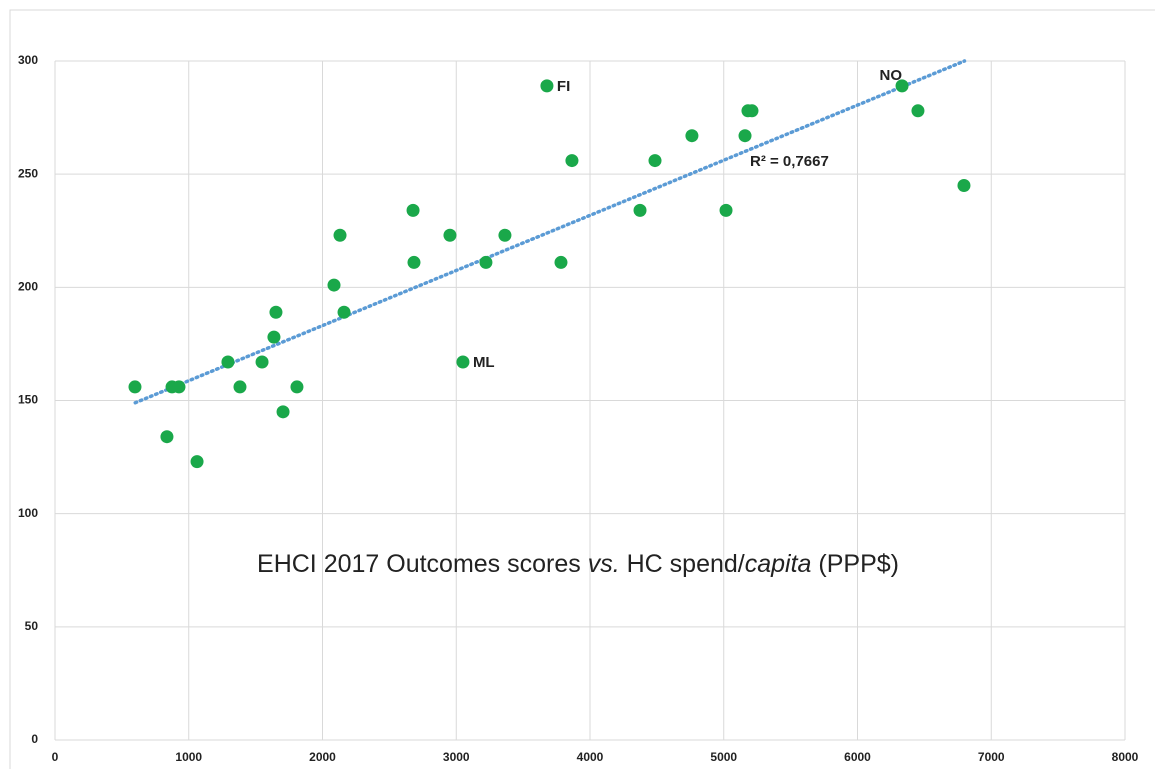 The height and width of the screenshot is (769, 1155). I want to click on y-tick-label: 150, so click(28, 400).